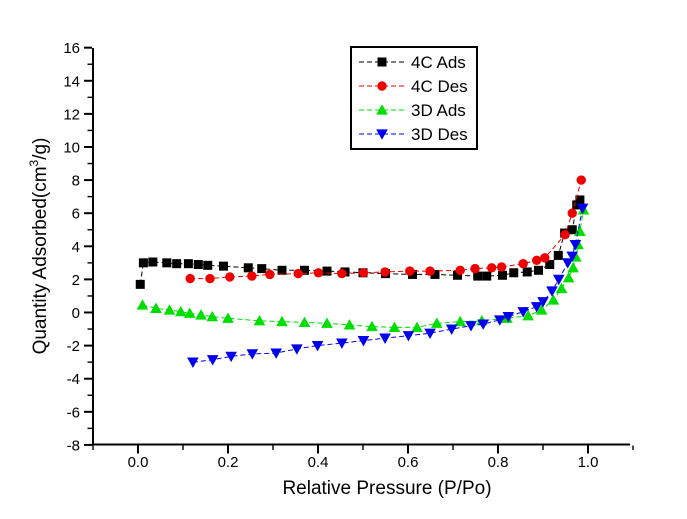  I want to click on x-tick-label: 0.6, so click(408, 462).